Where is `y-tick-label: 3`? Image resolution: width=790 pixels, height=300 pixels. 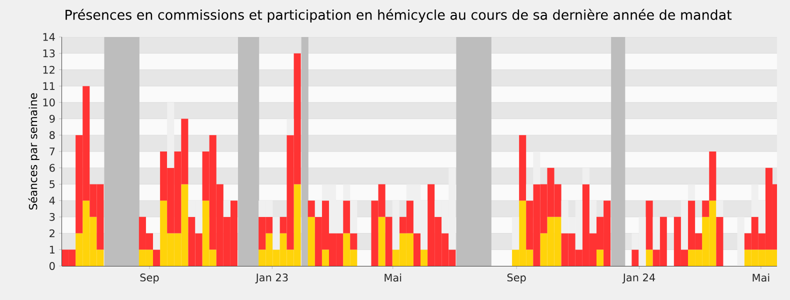
y-tick-label: 3 is located at coordinates (52, 216).